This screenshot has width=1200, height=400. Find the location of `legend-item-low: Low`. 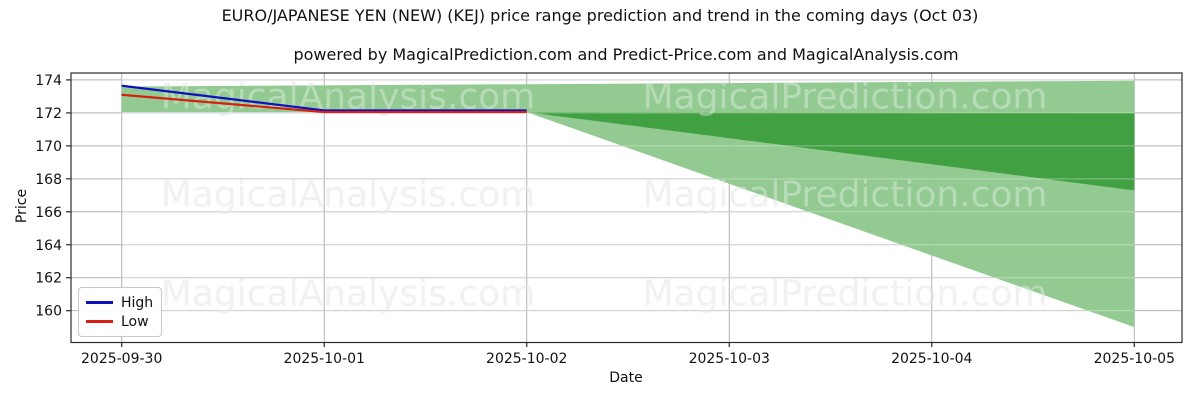

legend-item-low: Low is located at coordinates (119, 321).